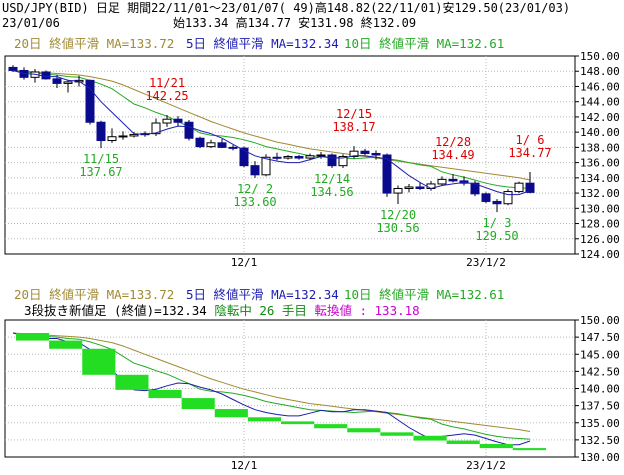 The image size is (624, 475). Describe the element at coordinates (119, 310) in the screenshot. I see `threeline-close: 3段抜き新値足 (終値)=132.34` at that location.